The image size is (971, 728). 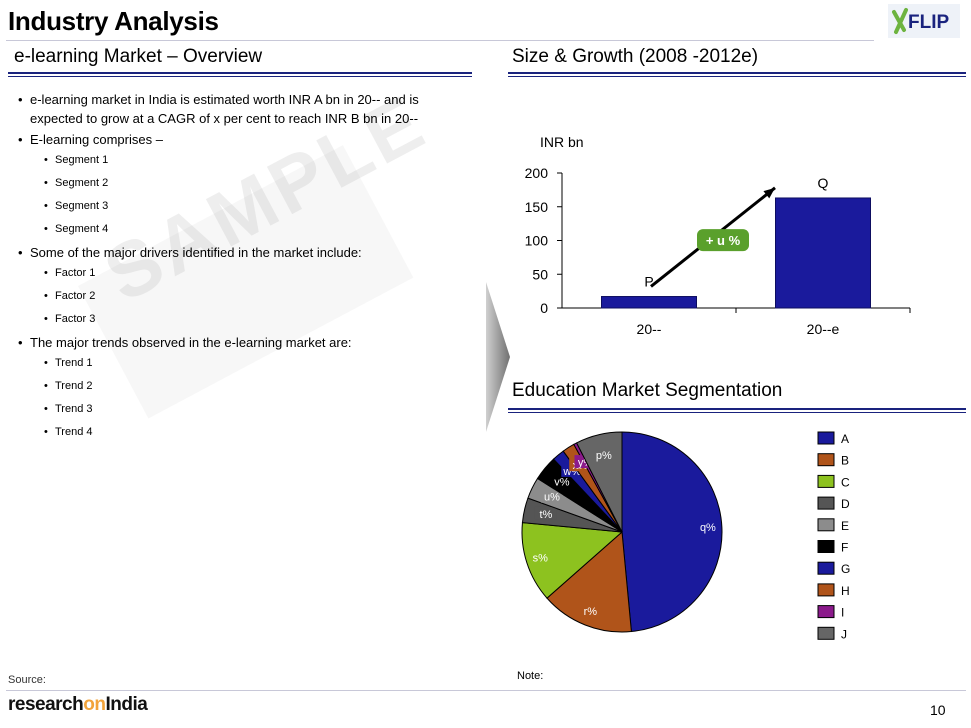 What do you see at coordinates (845, 504) in the screenshot?
I see `legend-label: D` at bounding box center [845, 504].